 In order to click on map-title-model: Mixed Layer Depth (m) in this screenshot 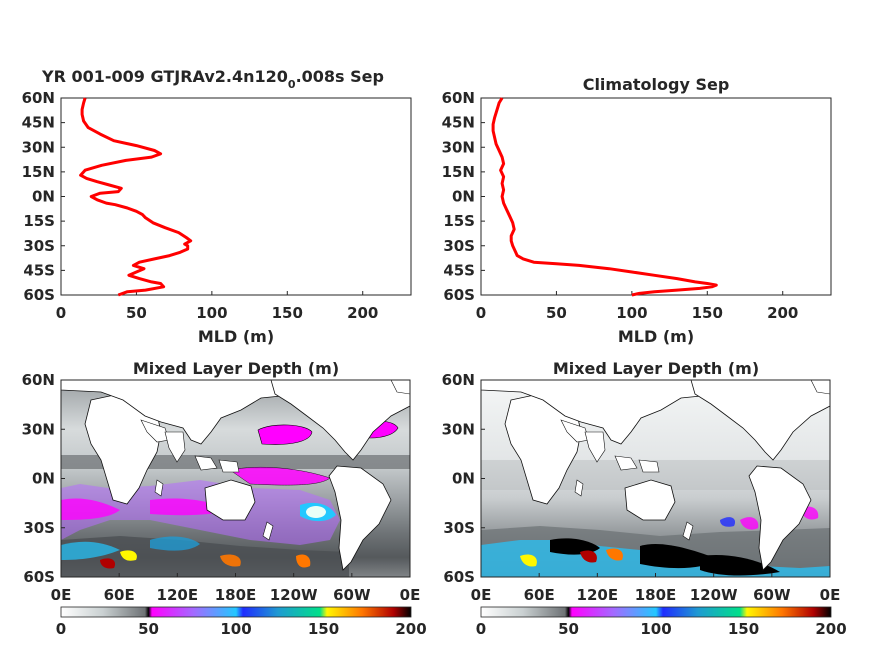, I will do `click(236, 368)`.